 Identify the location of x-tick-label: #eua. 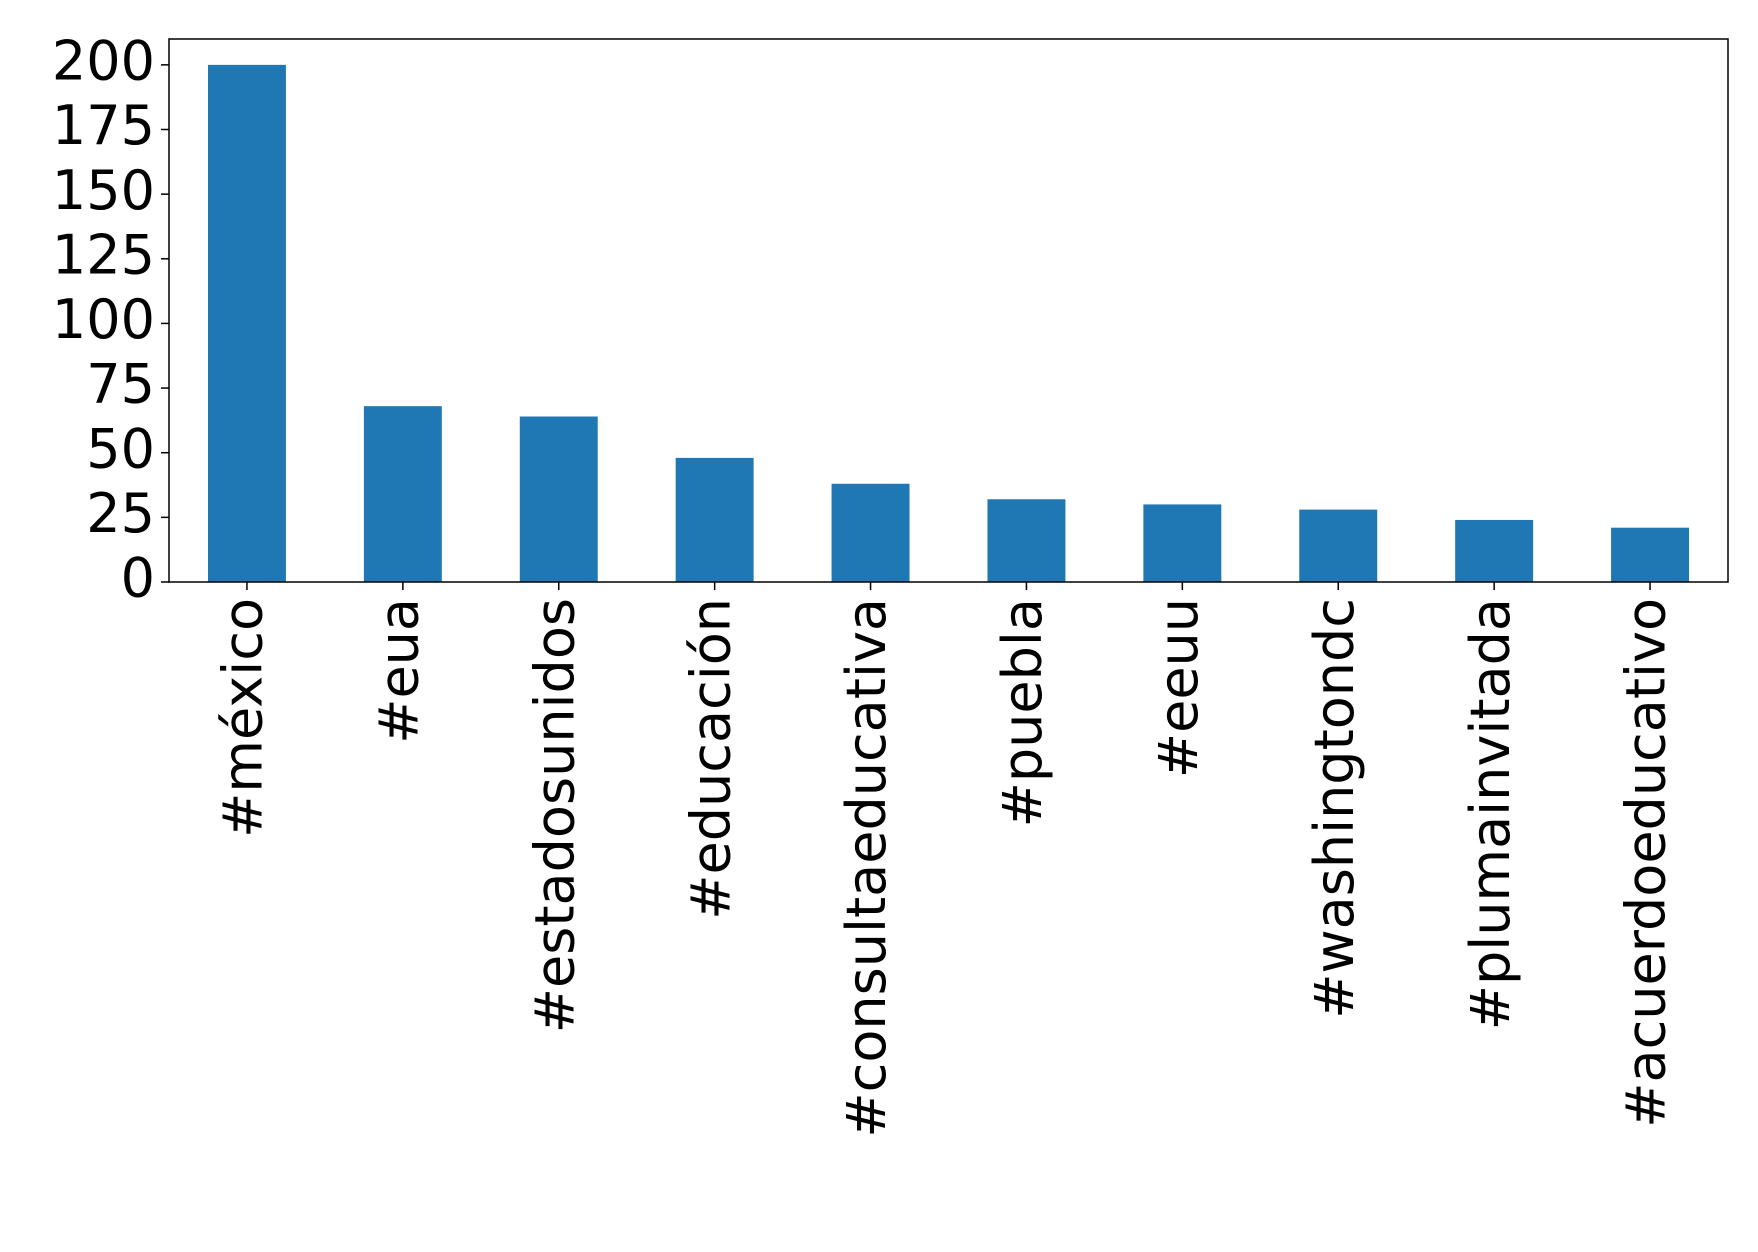
(398, 671).